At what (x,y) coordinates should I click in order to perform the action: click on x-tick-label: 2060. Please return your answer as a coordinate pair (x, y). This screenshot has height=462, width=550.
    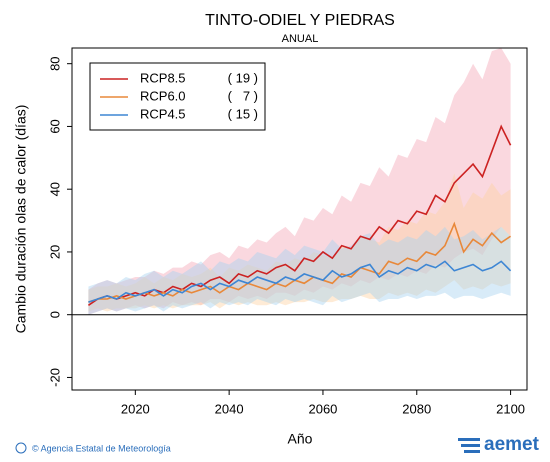
    Looking at the image, I should click on (322, 408).